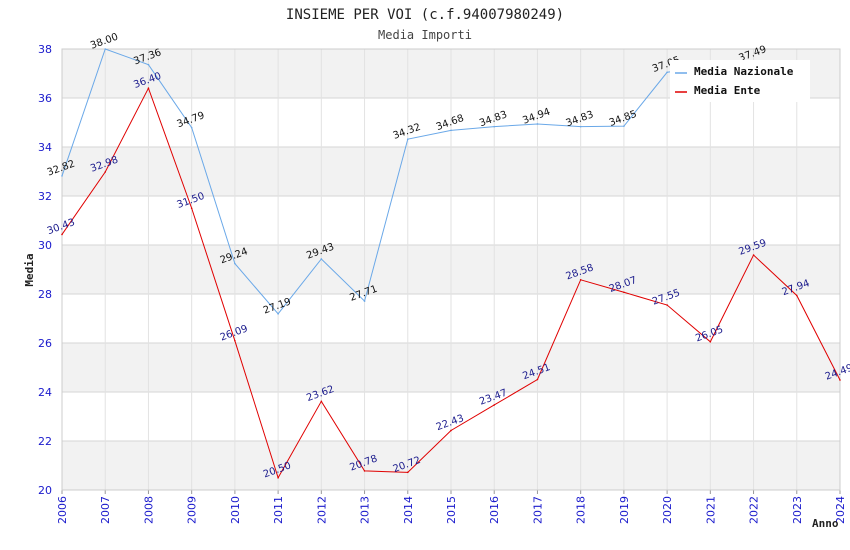 Image resolution: width=850 pixels, height=550 pixels. What do you see at coordinates (45, 196) in the screenshot?
I see `y-tick-label: 32` at bounding box center [45, 196].